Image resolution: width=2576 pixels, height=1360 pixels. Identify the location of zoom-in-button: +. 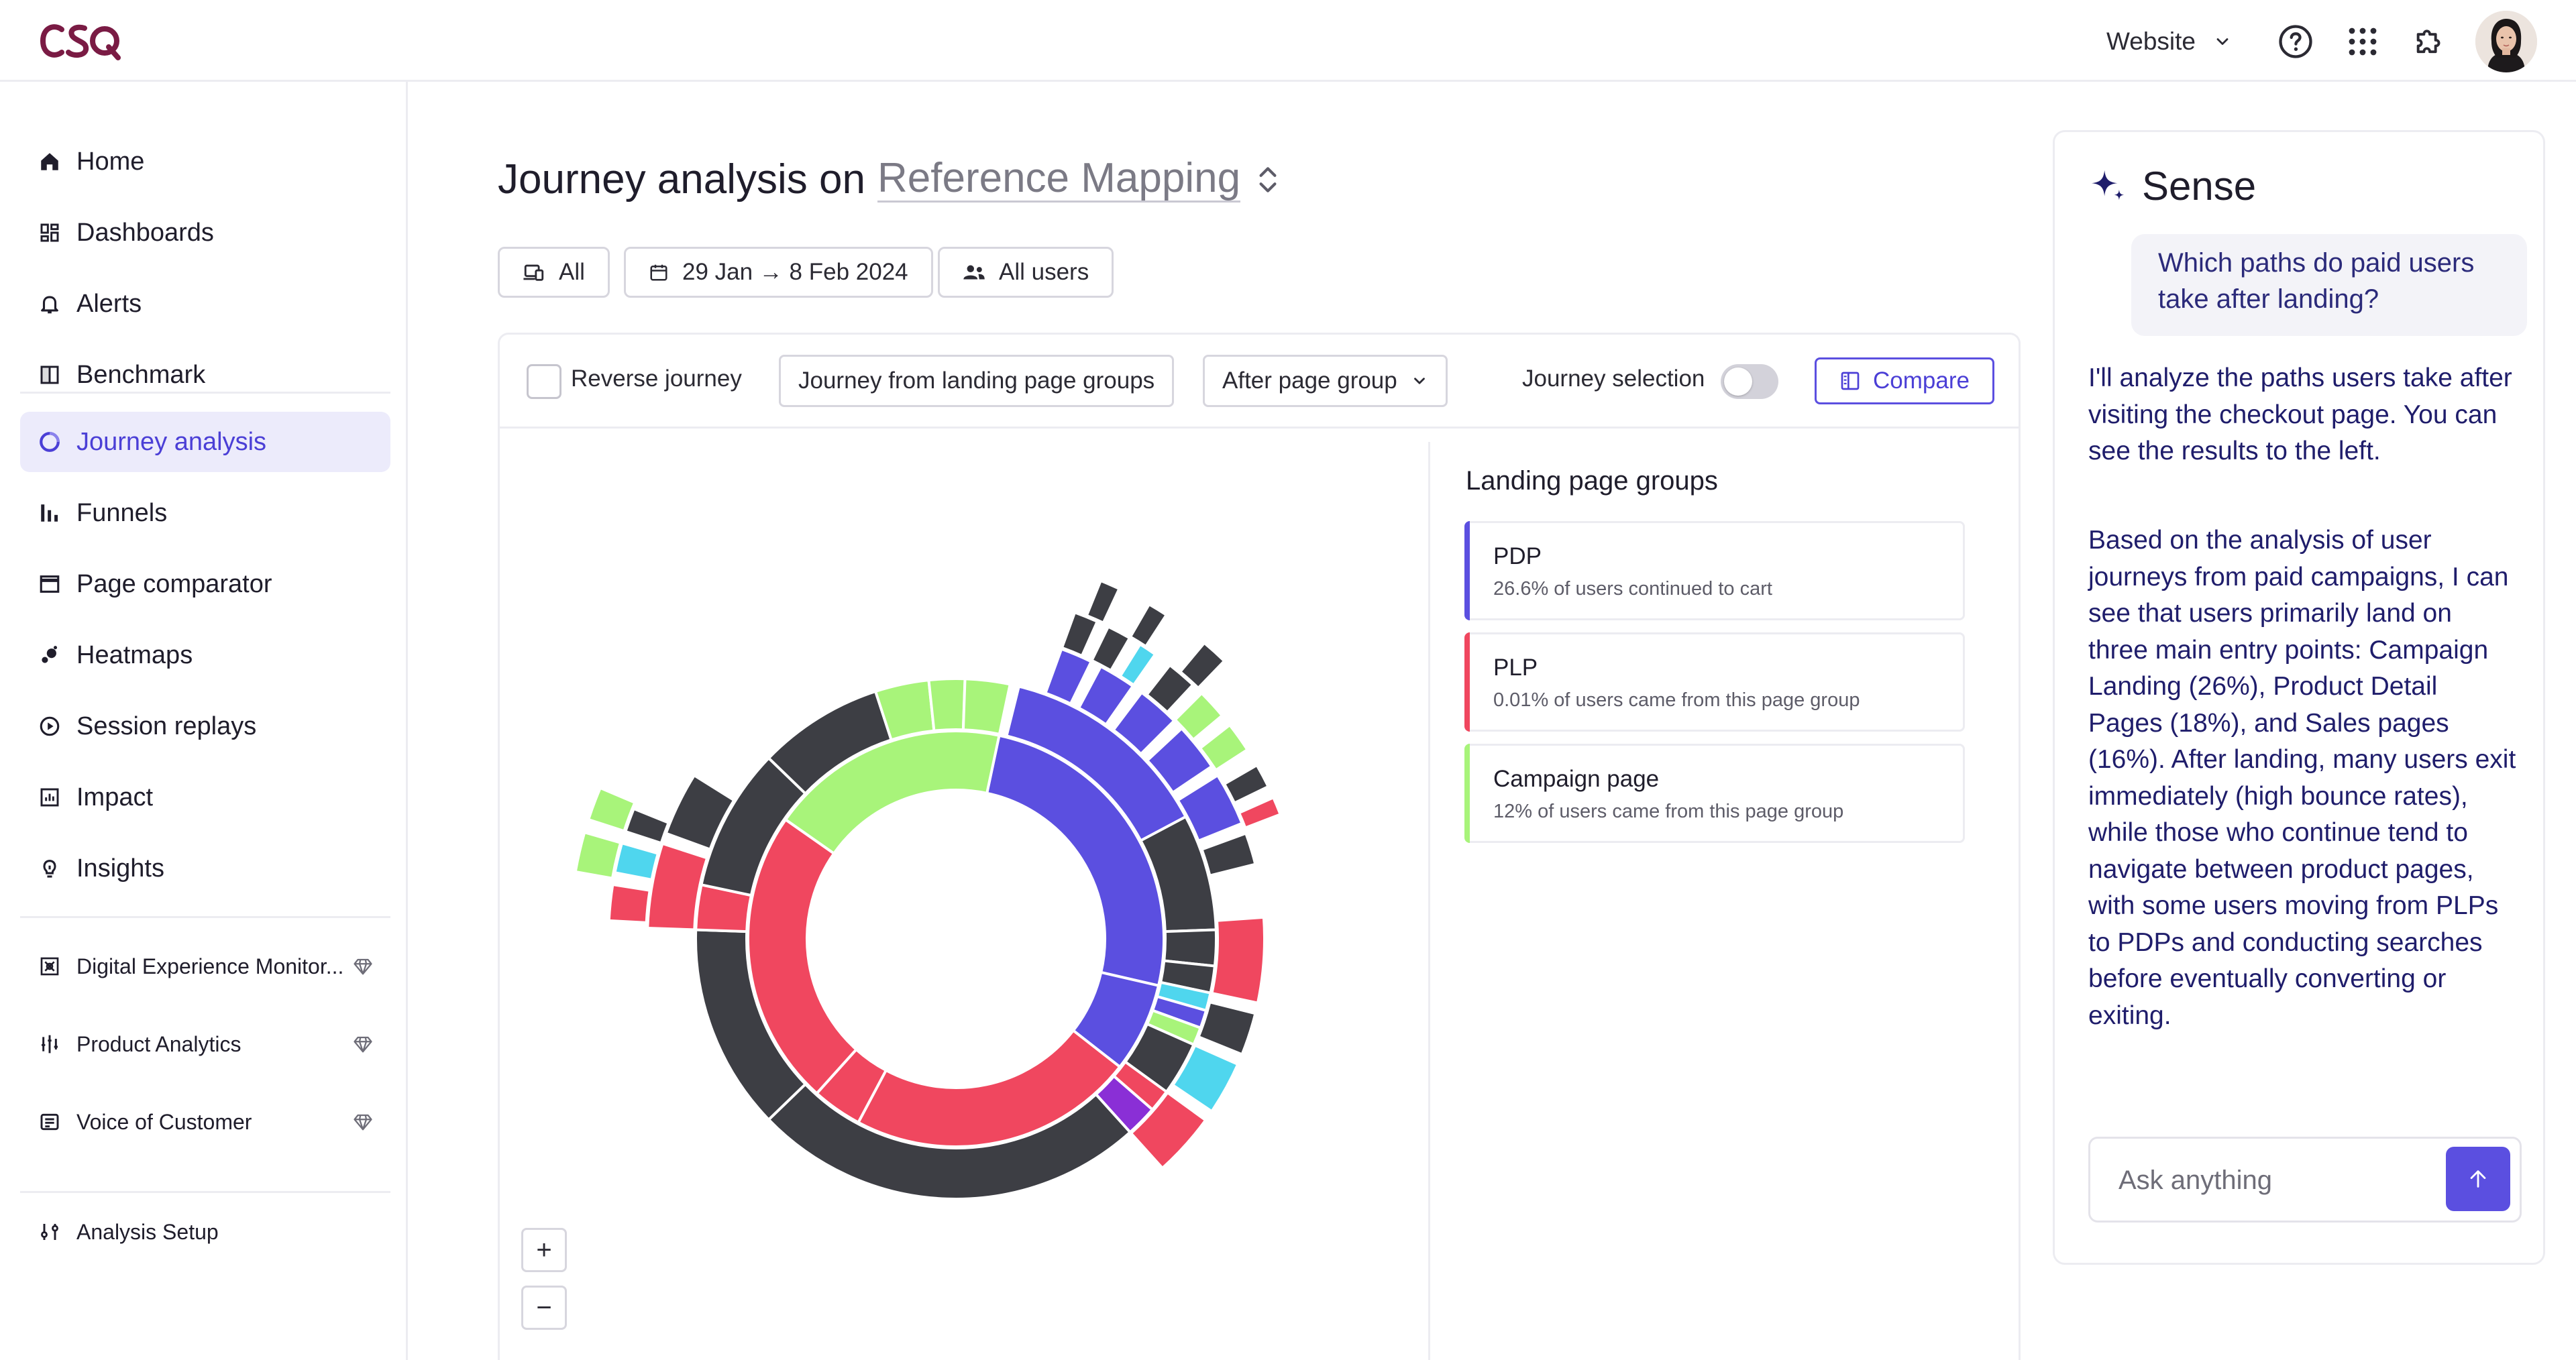
(544, 1250).